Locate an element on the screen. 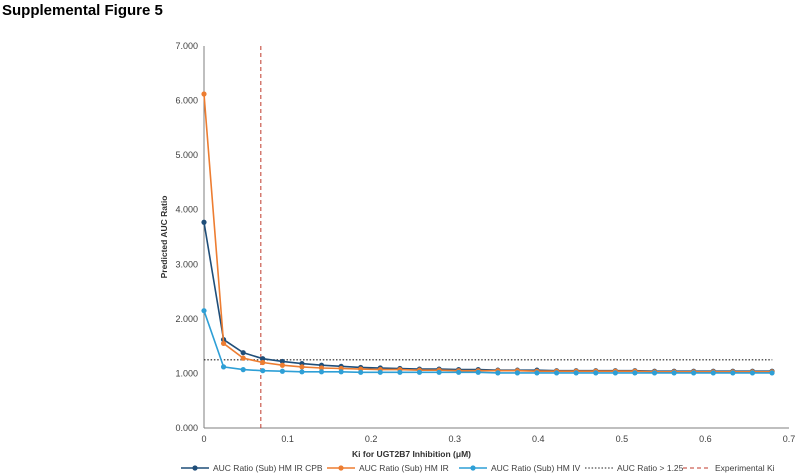 Image resolution: width=797 pixels, height=476 pixels. y-tick-label: 5.000 is located at coordinates (186, 155).